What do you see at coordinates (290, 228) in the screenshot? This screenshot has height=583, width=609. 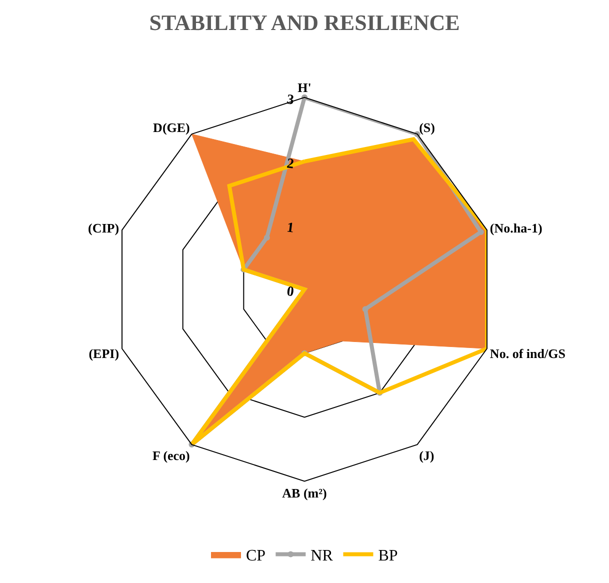 I see `y-tick-label: 1` at bounding box center [290, 228].